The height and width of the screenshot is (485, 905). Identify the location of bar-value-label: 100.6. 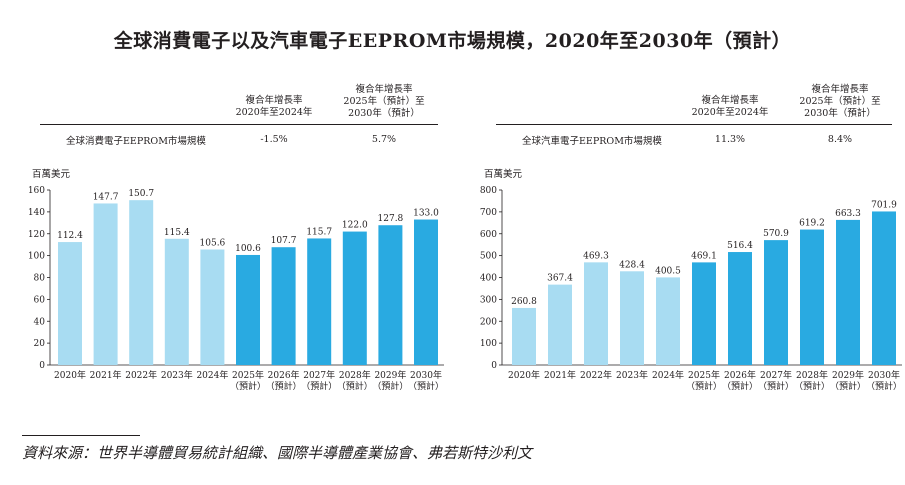
(248, 249).